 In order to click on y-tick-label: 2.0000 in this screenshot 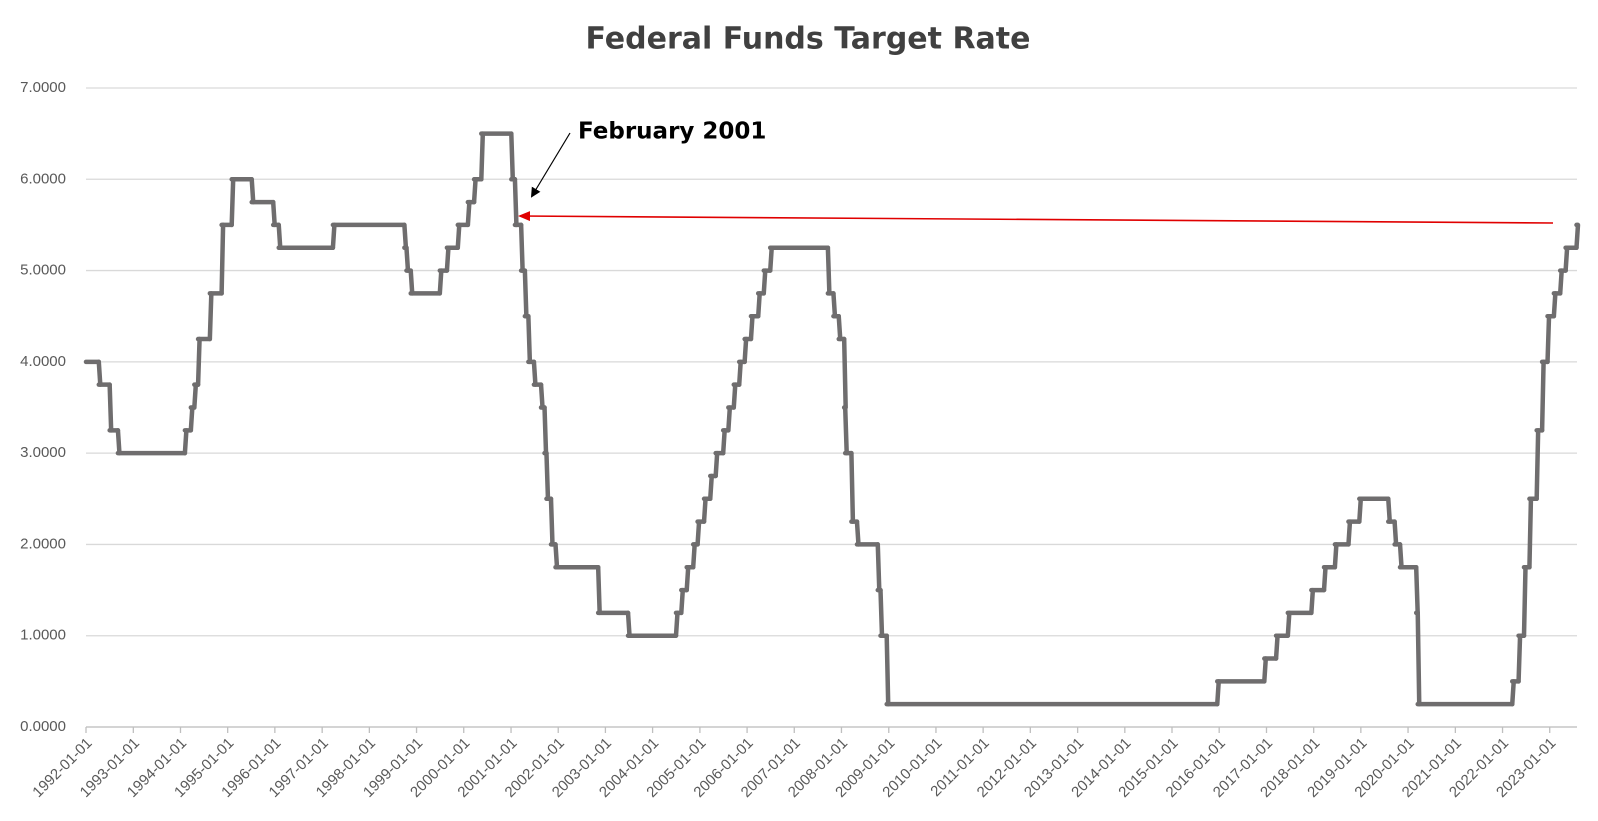, I will do `click(43, 543)`.